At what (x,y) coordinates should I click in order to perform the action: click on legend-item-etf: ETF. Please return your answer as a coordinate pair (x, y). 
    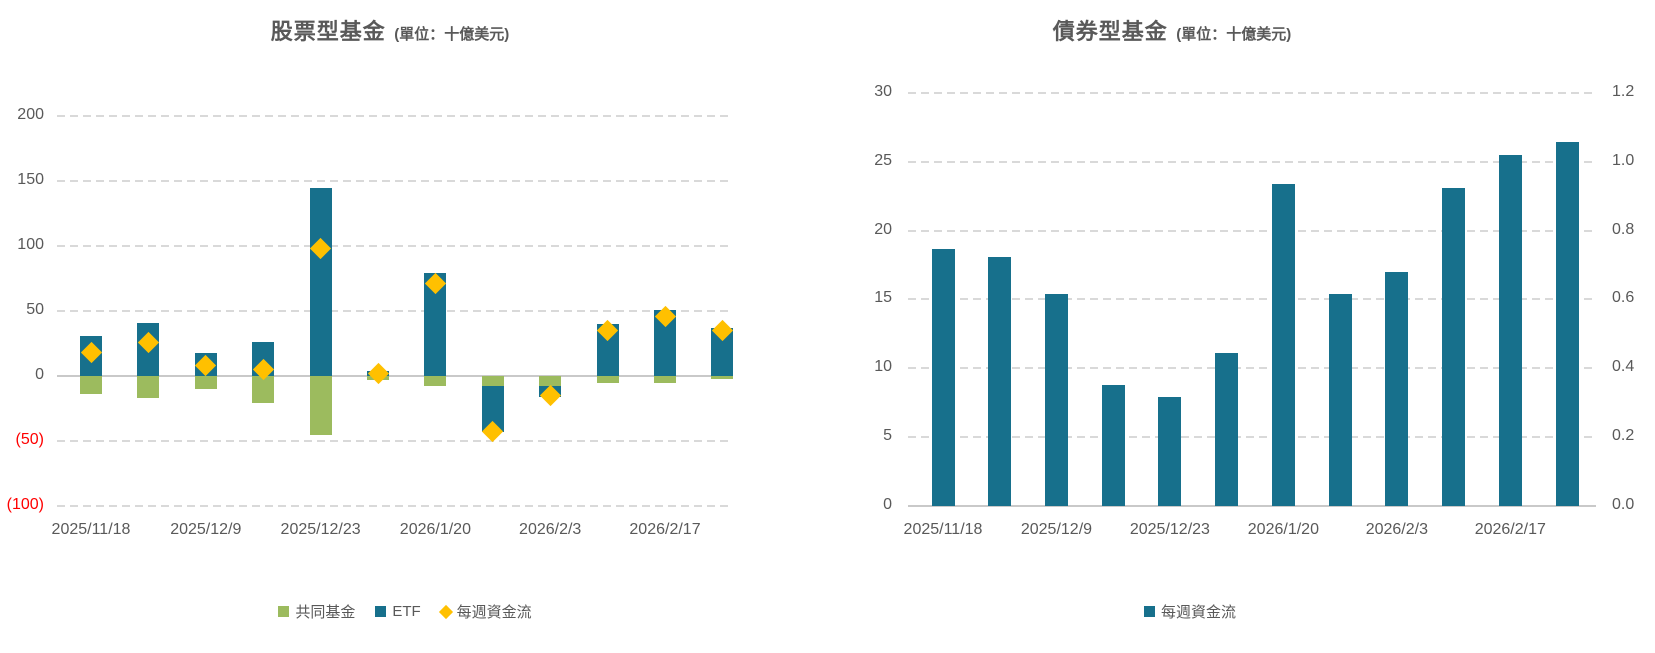
    Looking at the image, I should click on (398, 611).